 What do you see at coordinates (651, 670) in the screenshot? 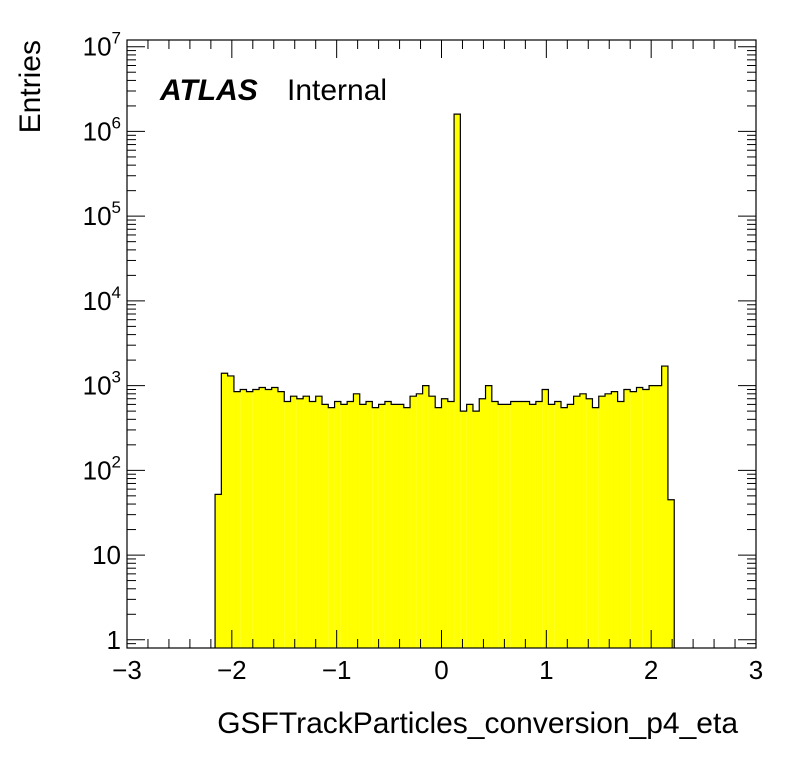
I see `x-tick-label: 2` at bounding box center [651, 670].